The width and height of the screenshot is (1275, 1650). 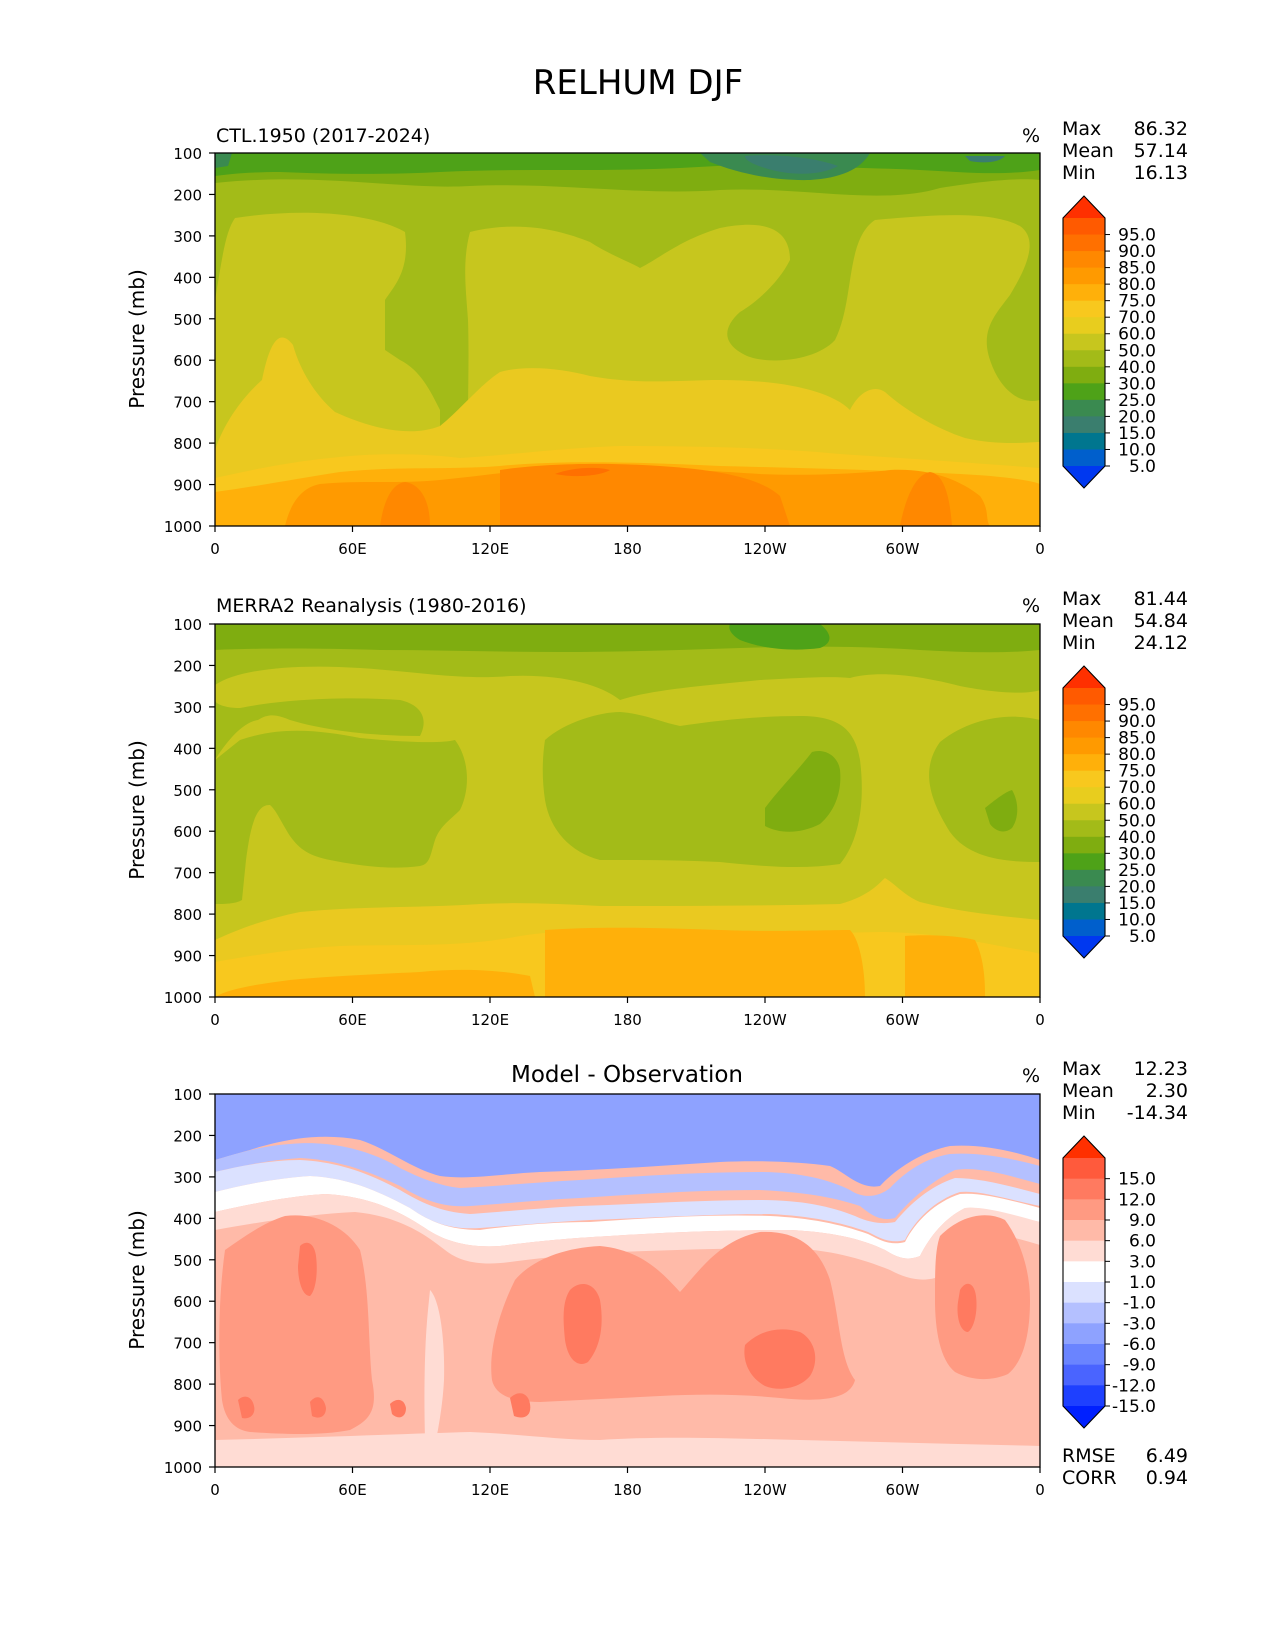 What do you see at coordinates (1137, 821) in the screenshot?
I see `colorbar-label: 50.0` at bounding box center [1137, 821].